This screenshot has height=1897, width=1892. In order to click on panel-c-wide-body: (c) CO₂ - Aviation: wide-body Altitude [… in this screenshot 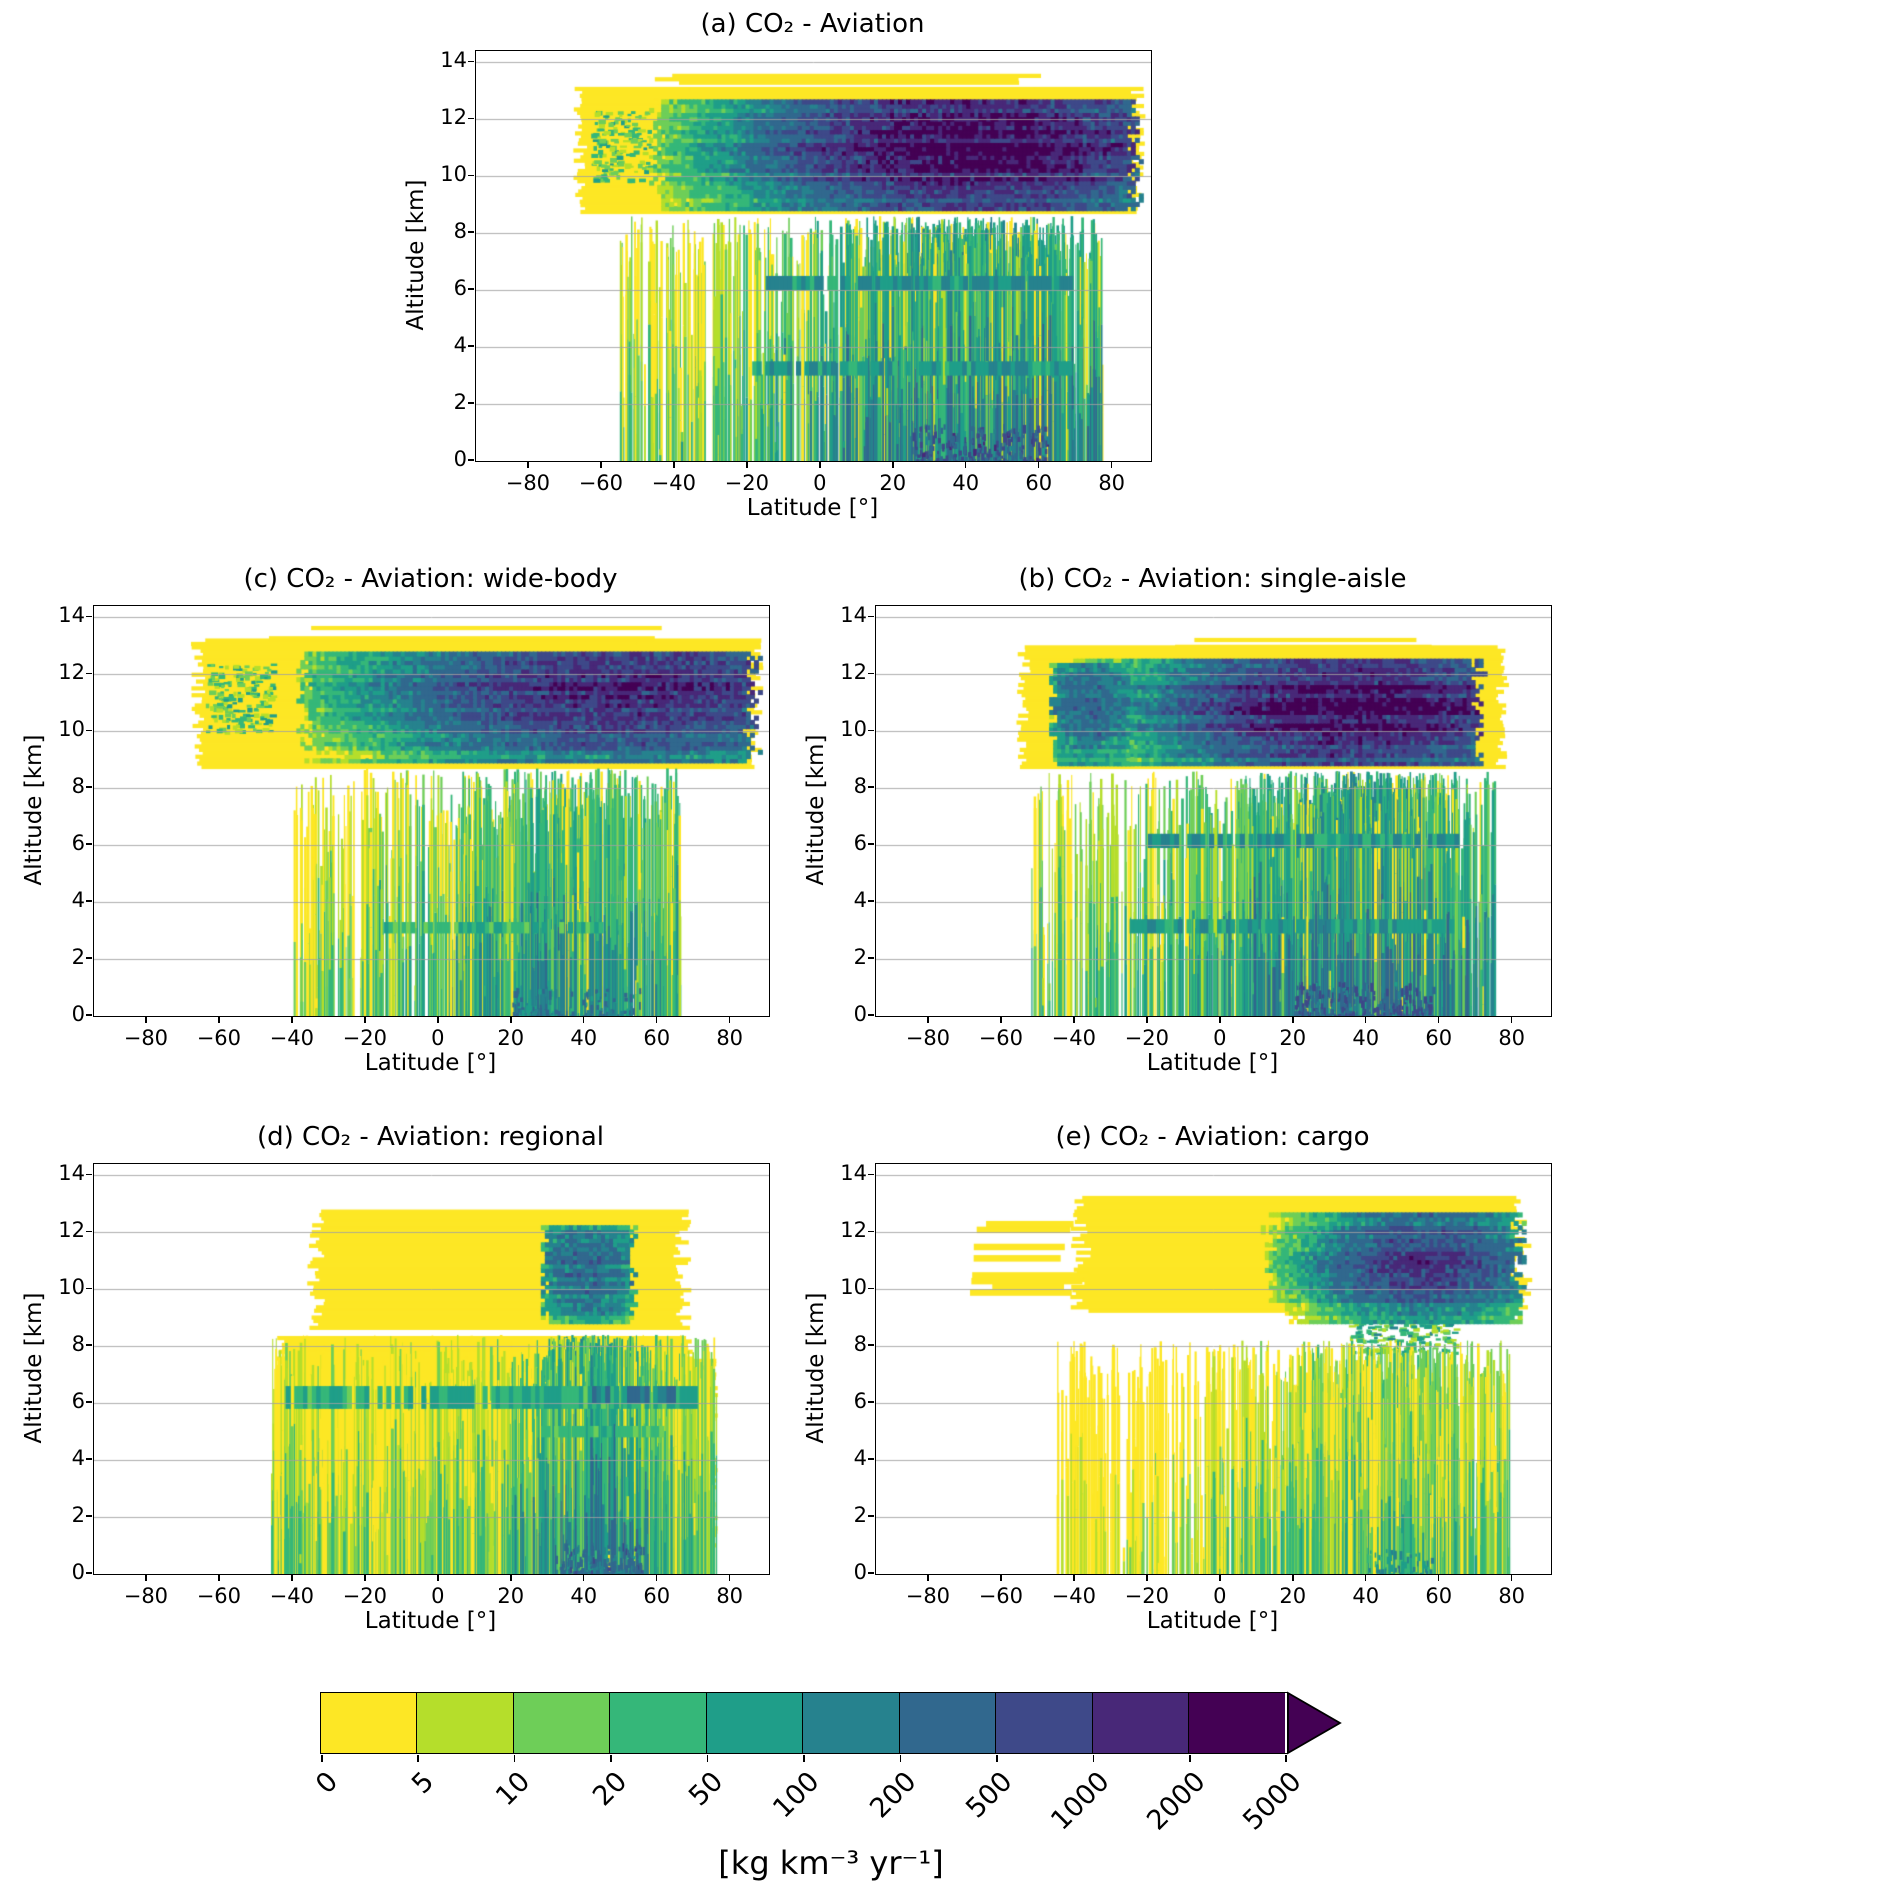, I will do `click(395, 820)`.